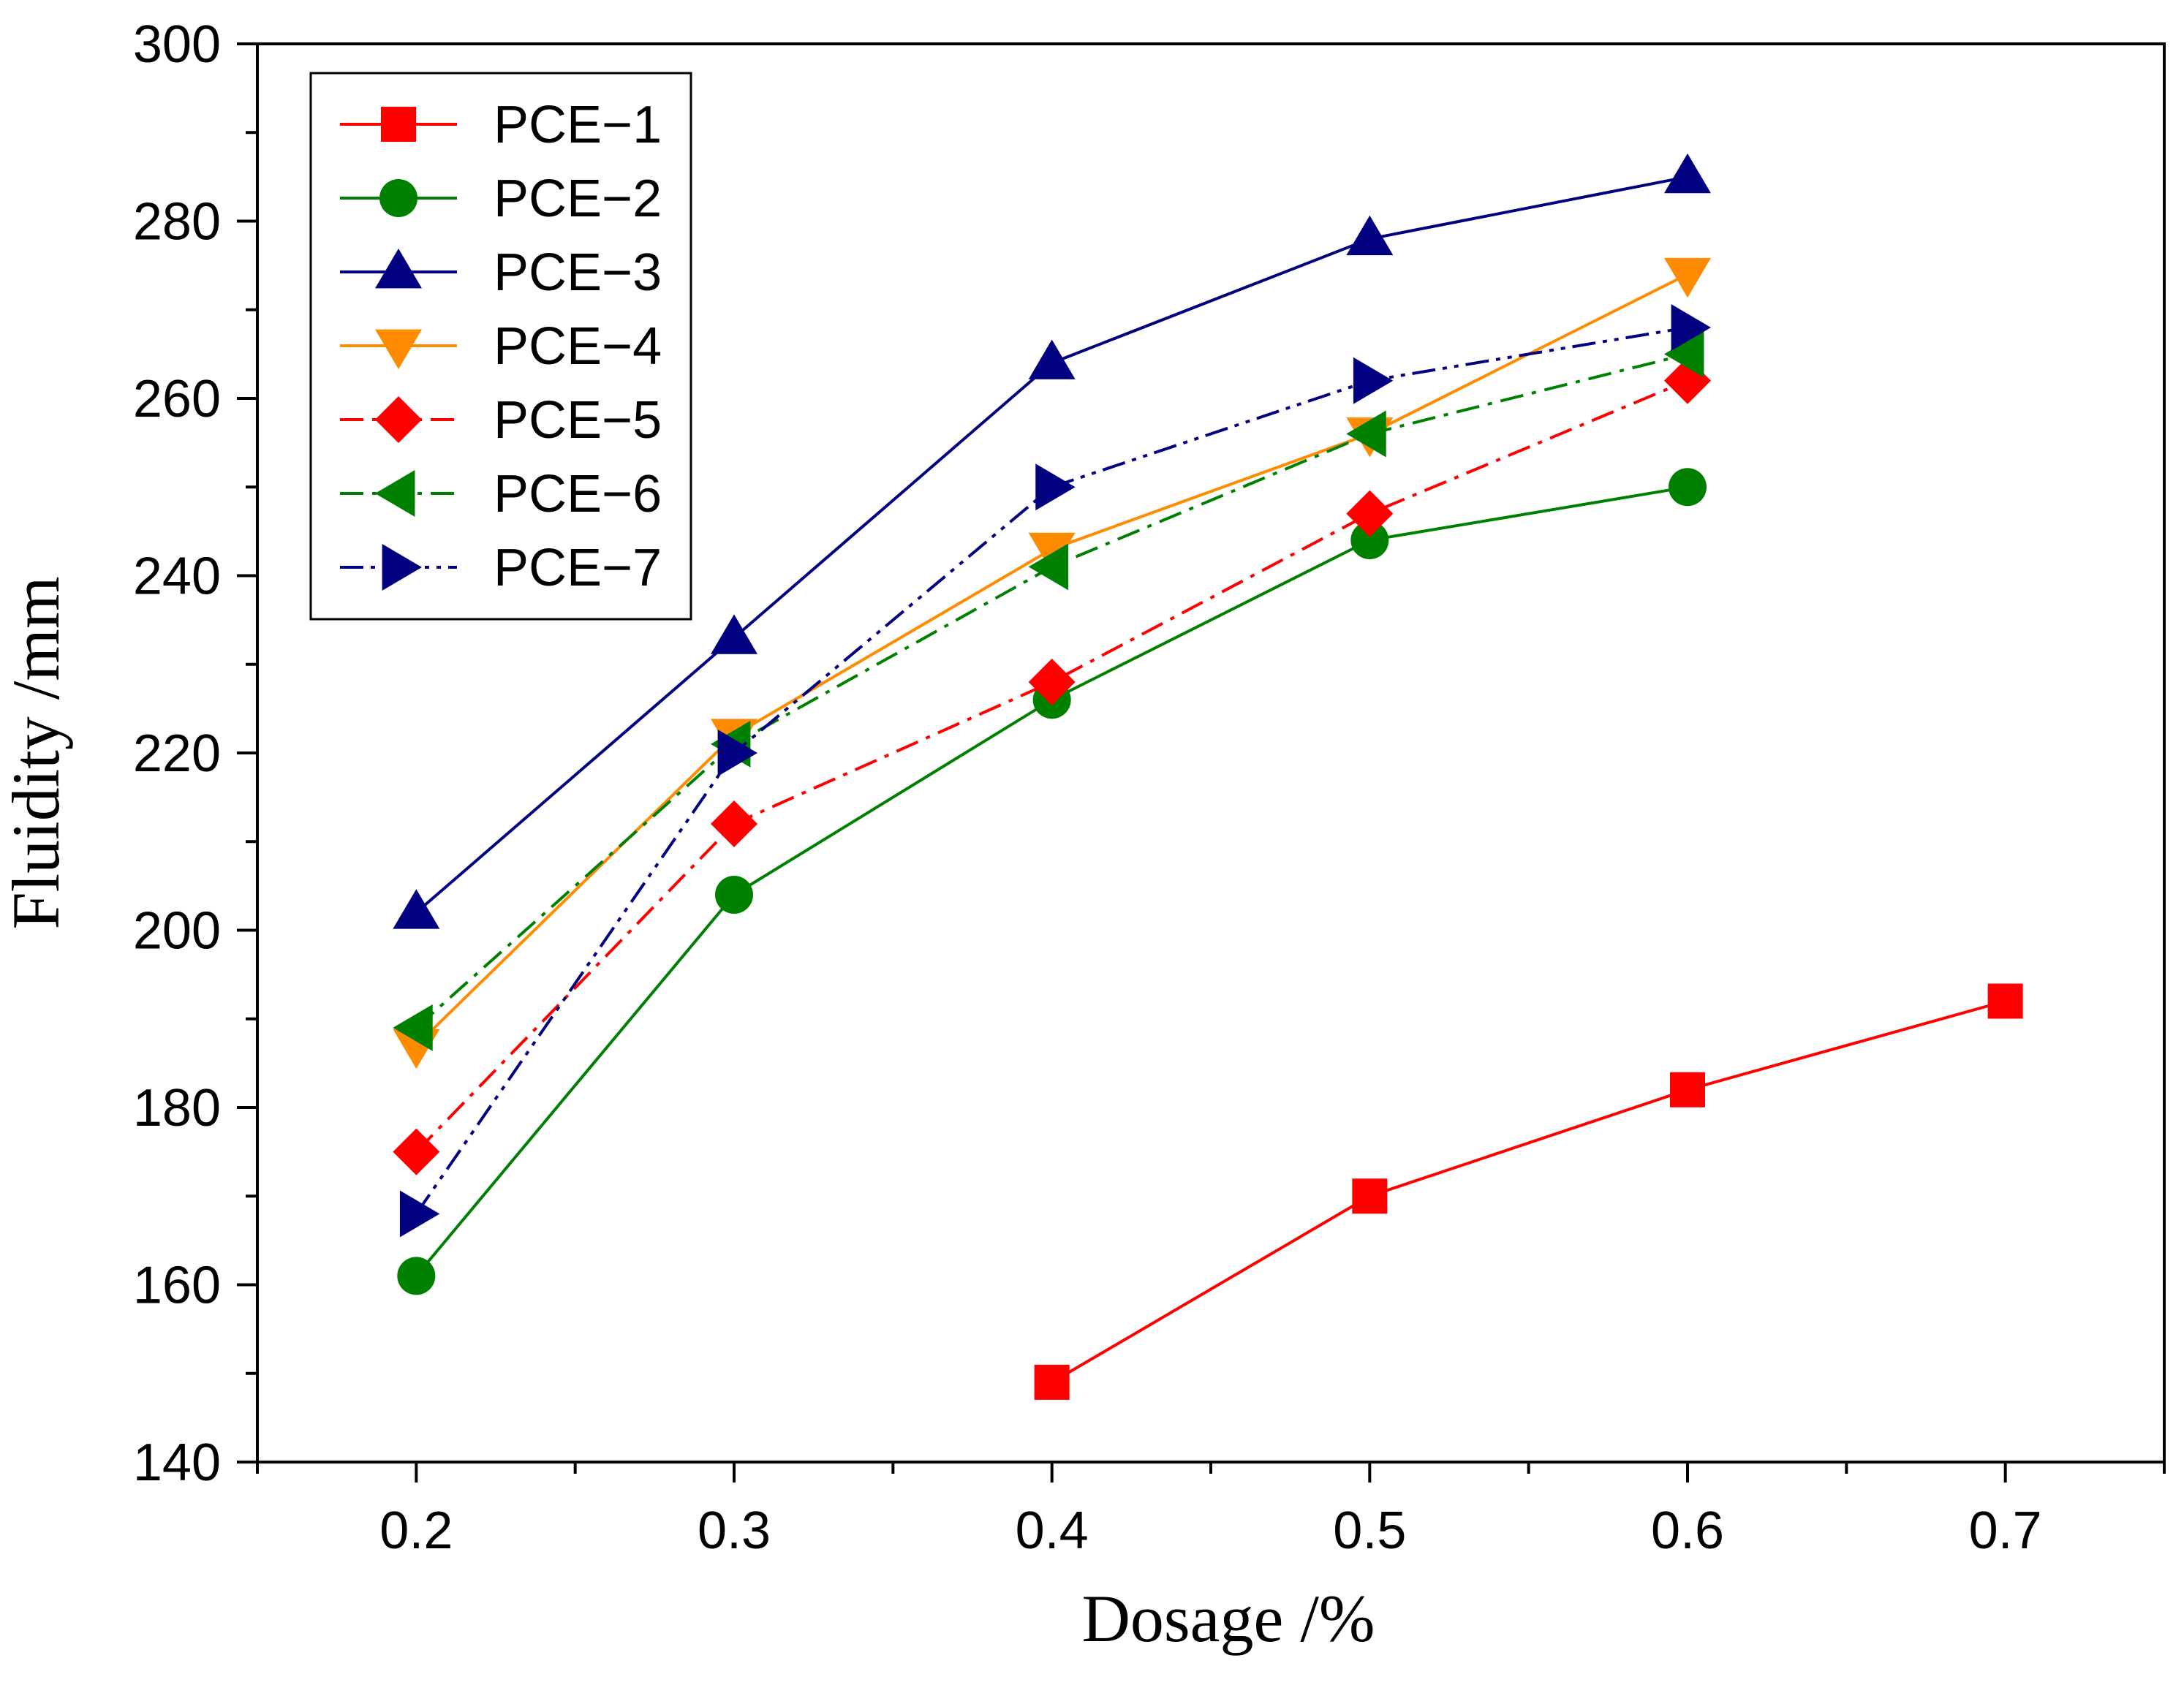 The image size is (2184, 1685). I want to click on legend-label: PCE−5, so click(578, 421).